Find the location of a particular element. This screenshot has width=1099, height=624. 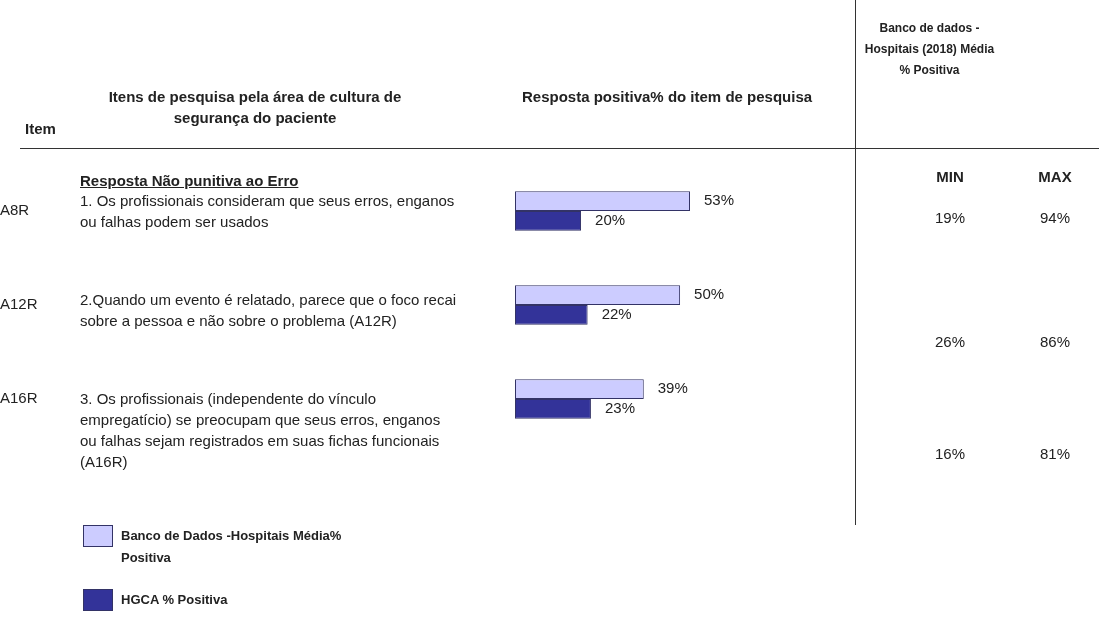

text: 16% is located at coordinates (950, 454).